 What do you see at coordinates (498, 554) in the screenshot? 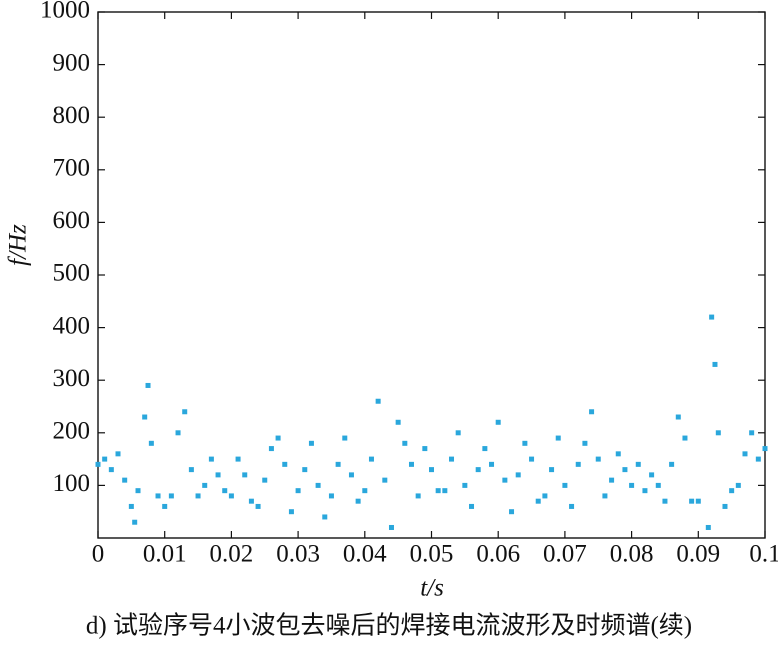
I see `x-tick-label: 0.06` at bounding box center [498, 554].